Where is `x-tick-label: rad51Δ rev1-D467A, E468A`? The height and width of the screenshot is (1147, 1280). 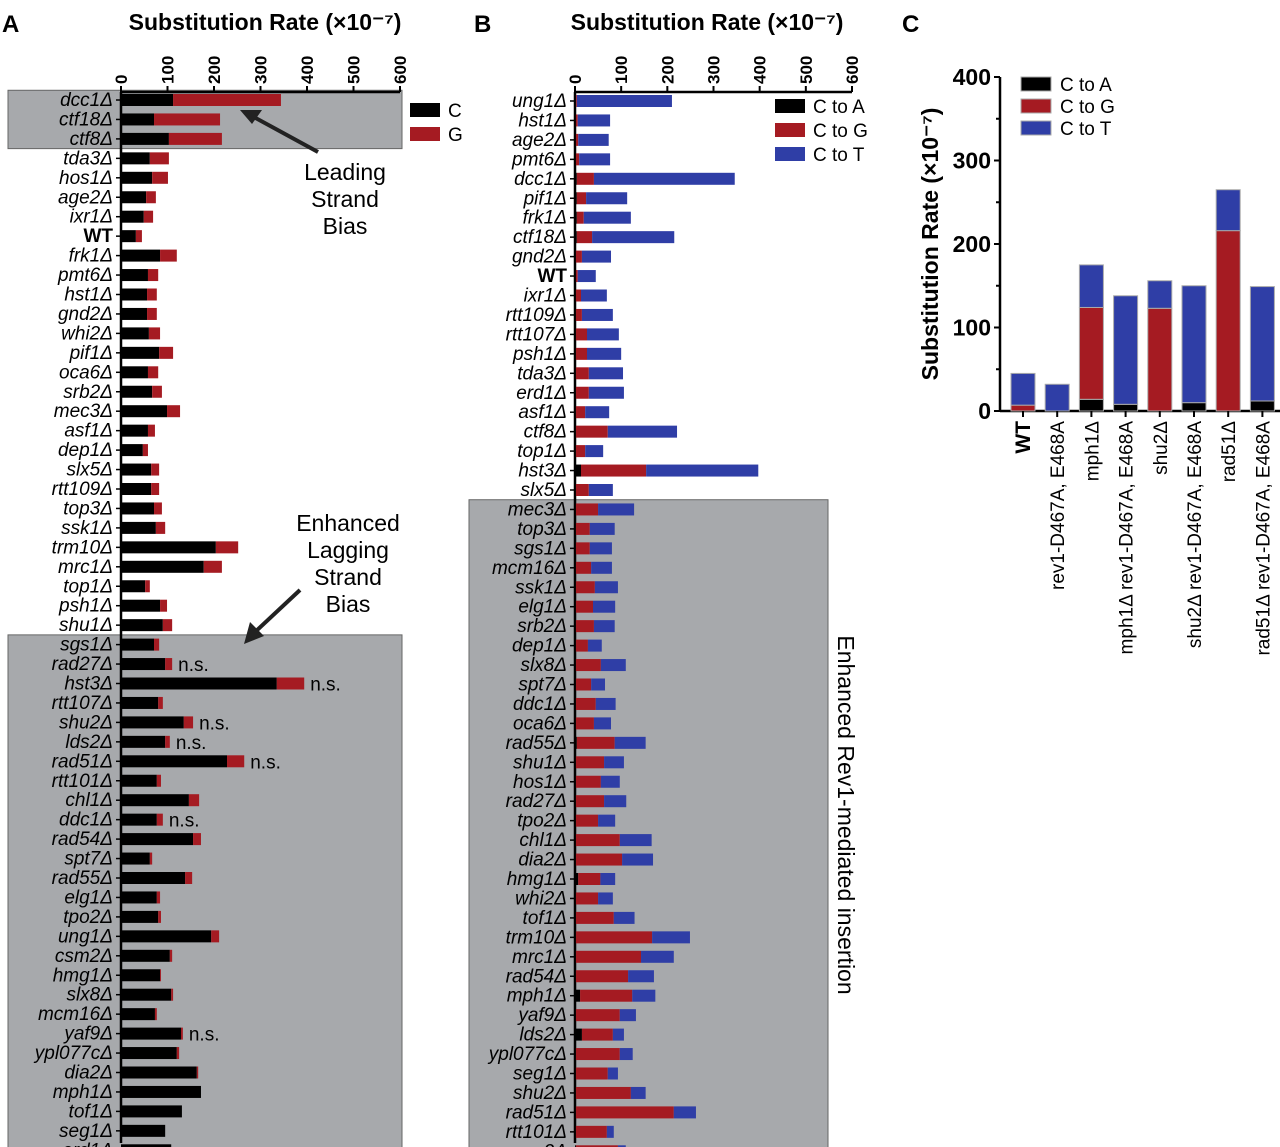
x-tick-label: rad51Δ rev1-D467A, E468A is located at coordinates (1263, 538).